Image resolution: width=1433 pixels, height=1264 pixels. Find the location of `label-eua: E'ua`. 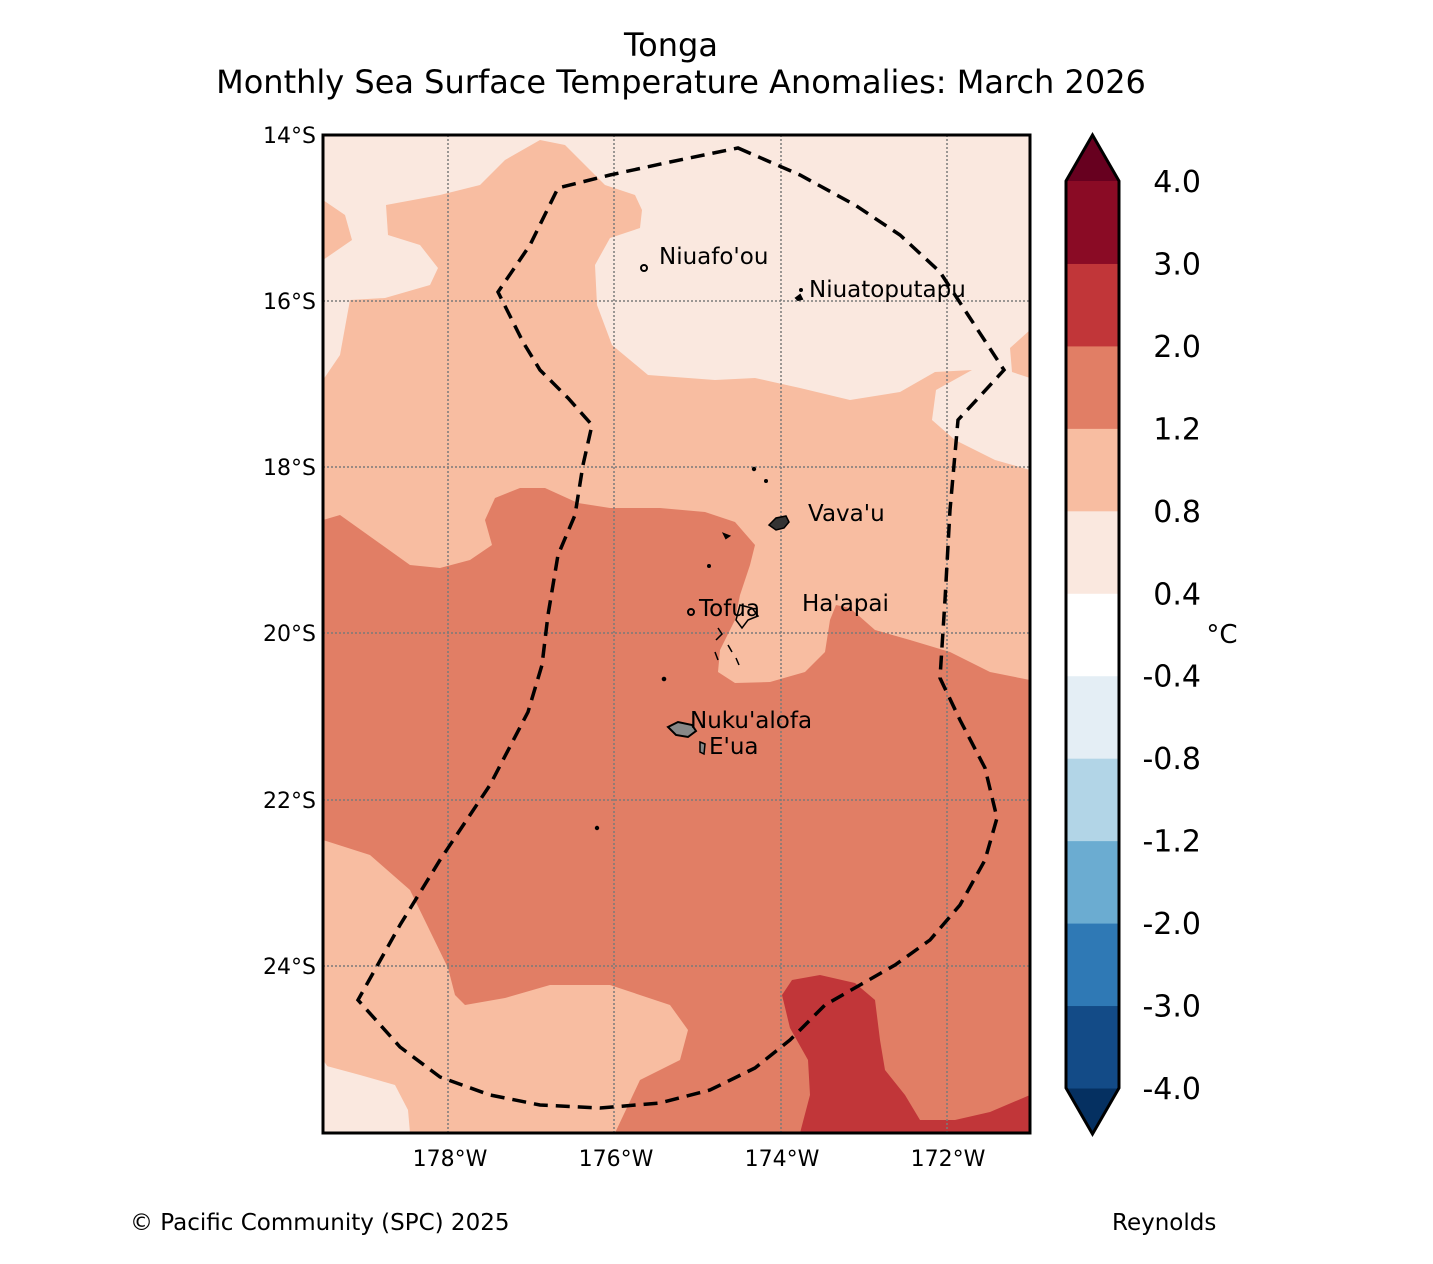

label-eua: E'ua is located at coordinates (734, 747).